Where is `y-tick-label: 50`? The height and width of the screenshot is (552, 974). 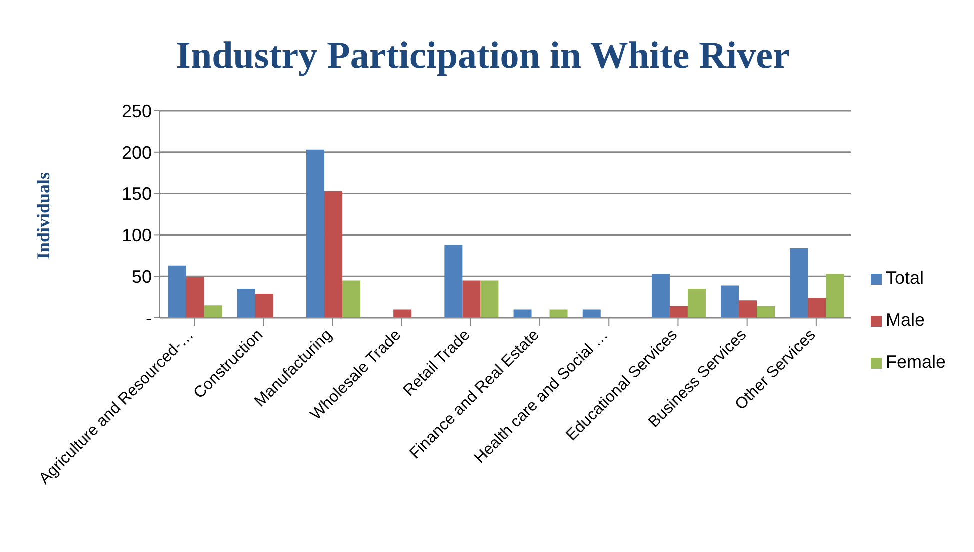 y-tick-label: 50 is located at coordinates (142, 276).